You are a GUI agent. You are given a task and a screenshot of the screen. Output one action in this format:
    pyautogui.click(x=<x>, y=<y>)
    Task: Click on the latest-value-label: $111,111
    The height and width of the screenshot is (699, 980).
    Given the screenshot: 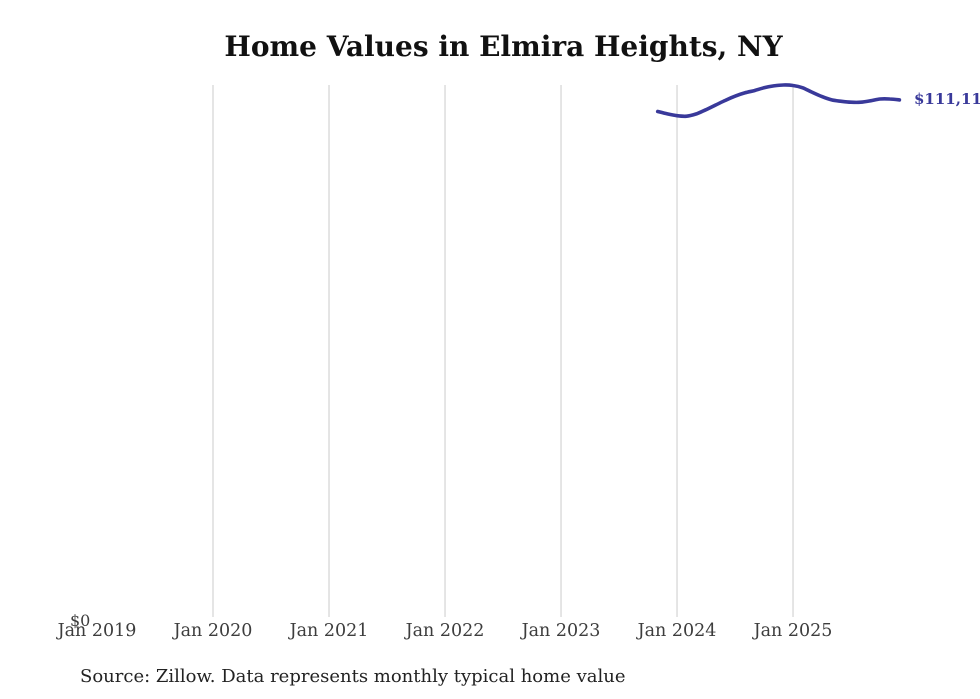 What is the action you would take?
    pyautogui.click(x=947, y=99)
    